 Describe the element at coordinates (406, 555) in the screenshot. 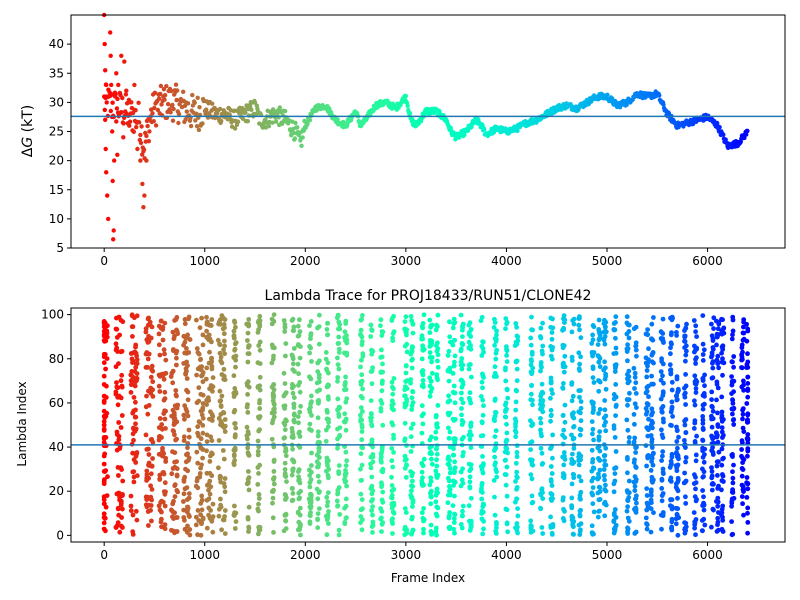

I see `x-tick-label: 3000` at that location.